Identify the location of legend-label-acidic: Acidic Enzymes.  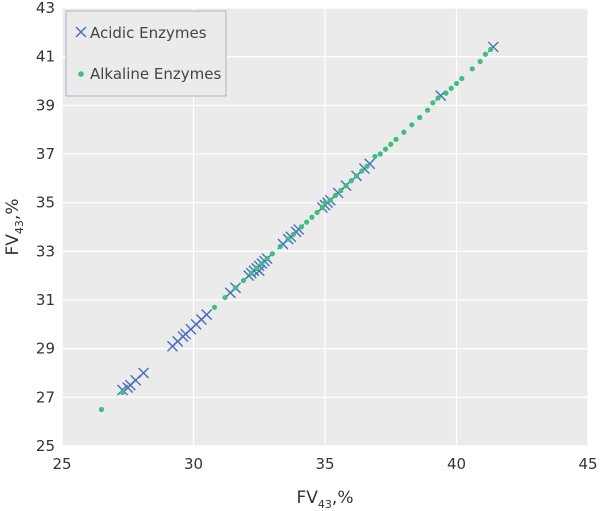
(148, 33).